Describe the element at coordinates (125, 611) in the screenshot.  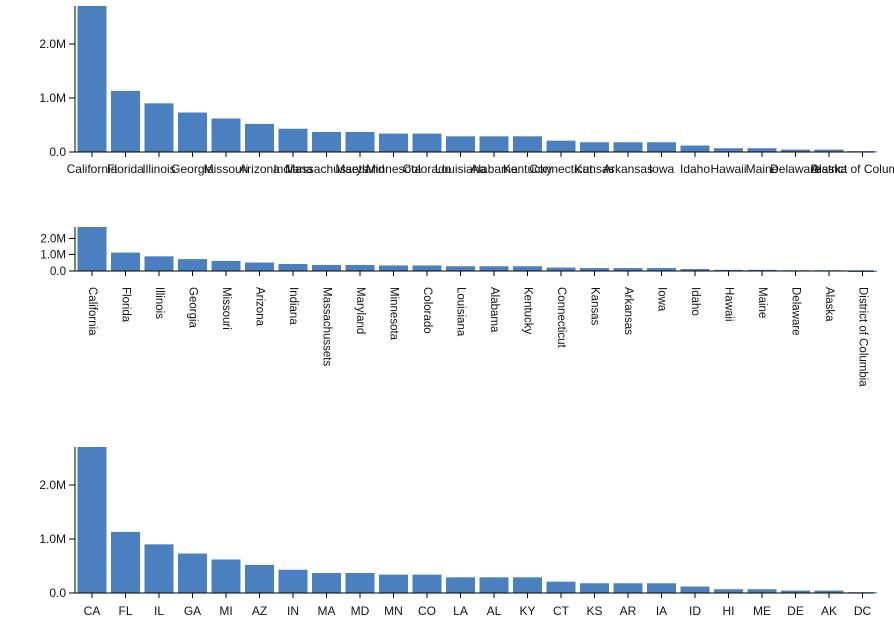
I see `x-tick-label: FL` at that location.